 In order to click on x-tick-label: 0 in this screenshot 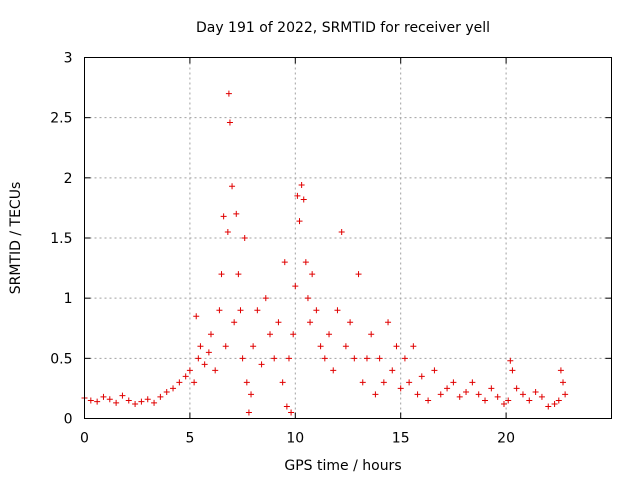, I will do `click(84, 439)`.